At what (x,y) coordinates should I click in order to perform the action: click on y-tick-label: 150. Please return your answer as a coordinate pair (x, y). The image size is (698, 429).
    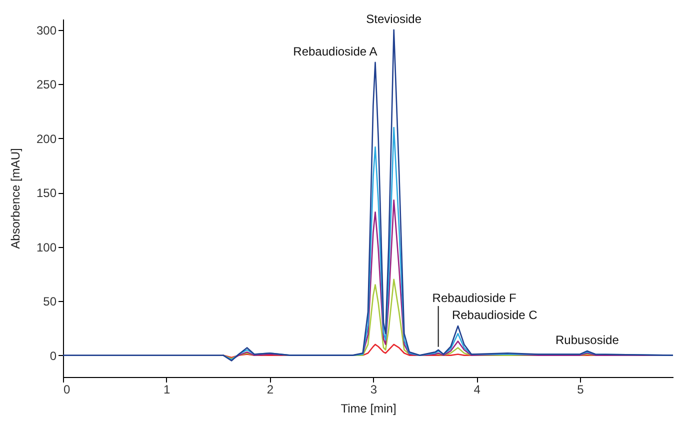
    Looking at the image, I should click on (46, 193).